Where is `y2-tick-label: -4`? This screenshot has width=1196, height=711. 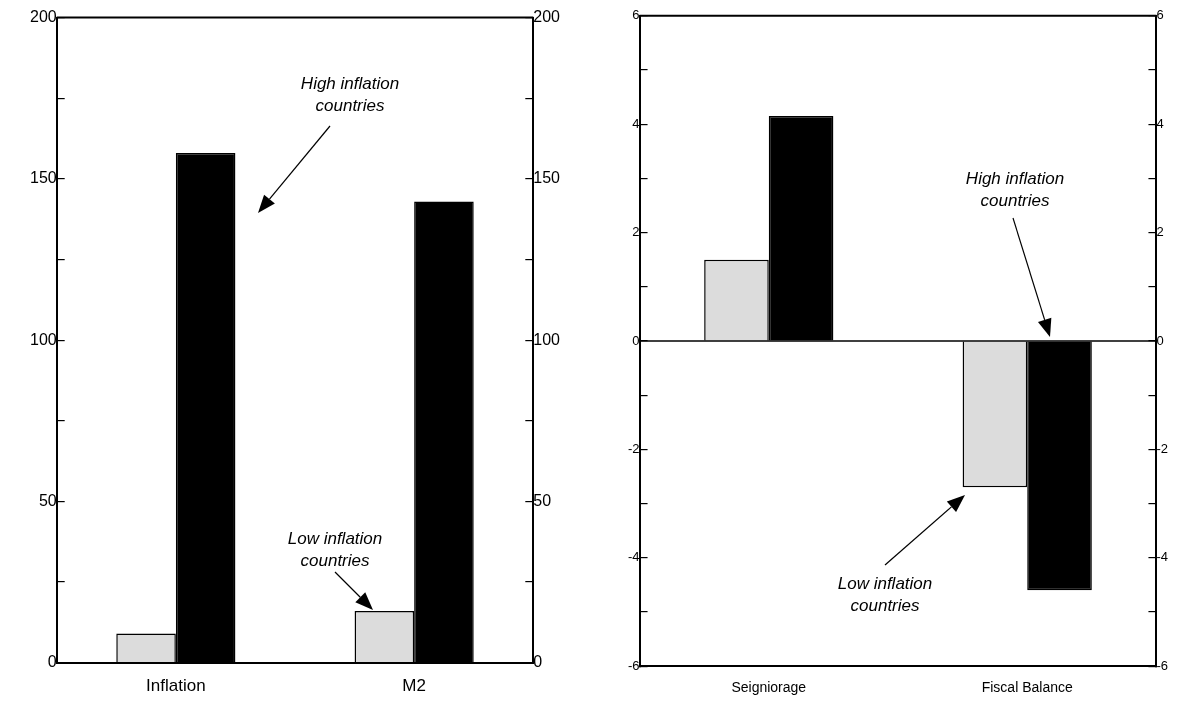 y2-tick-label: -4 is located at coordinates (1162, 557).